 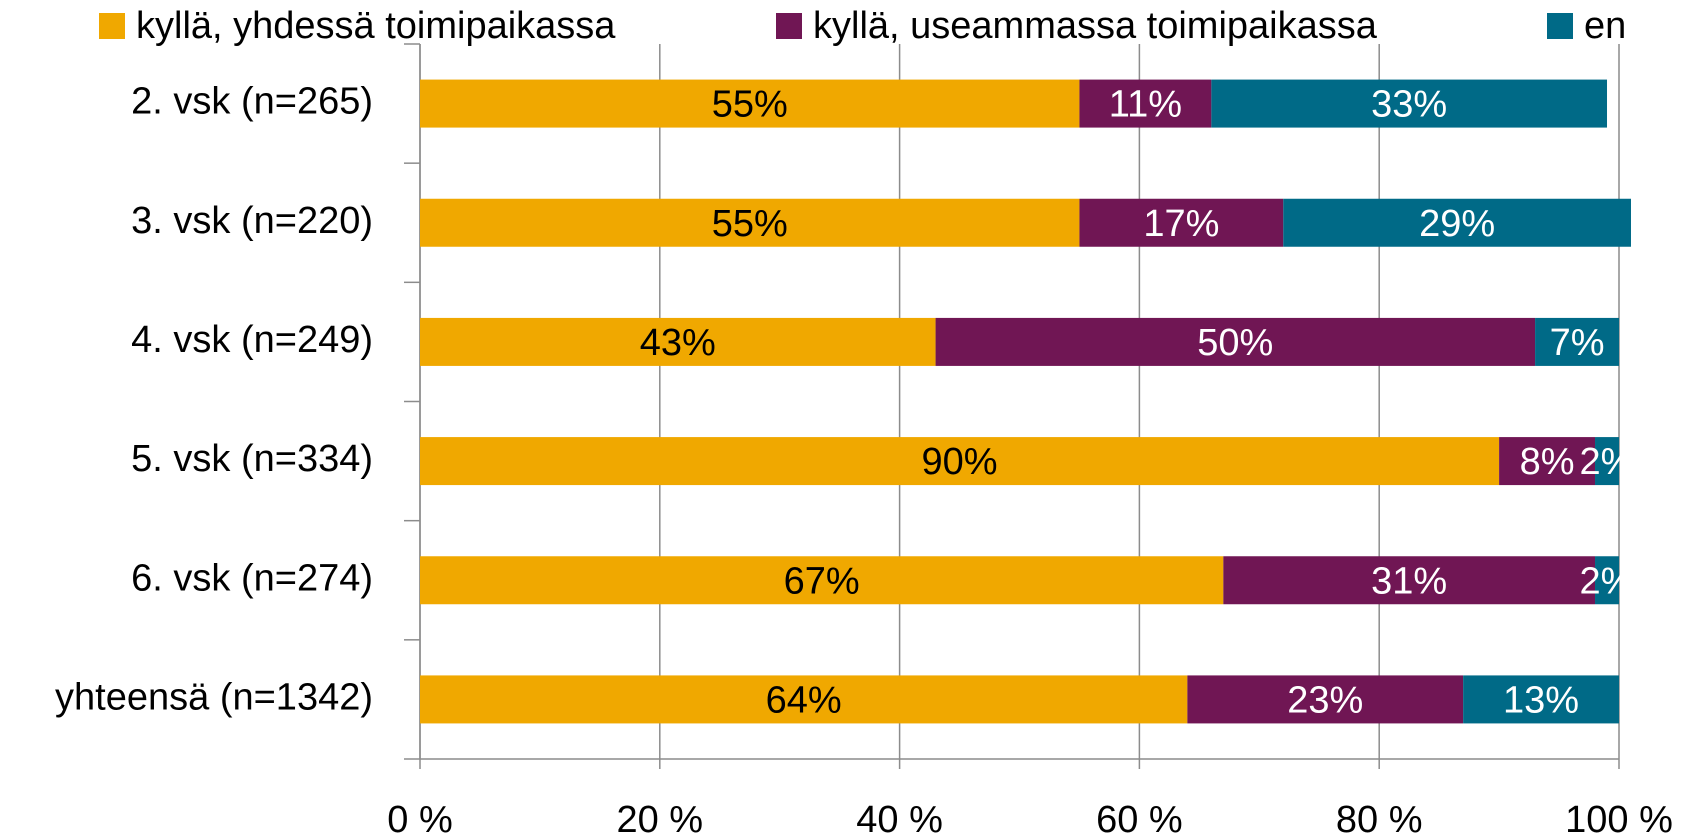 I want to click on data-label: 33%, so click(x=1409, y=105).